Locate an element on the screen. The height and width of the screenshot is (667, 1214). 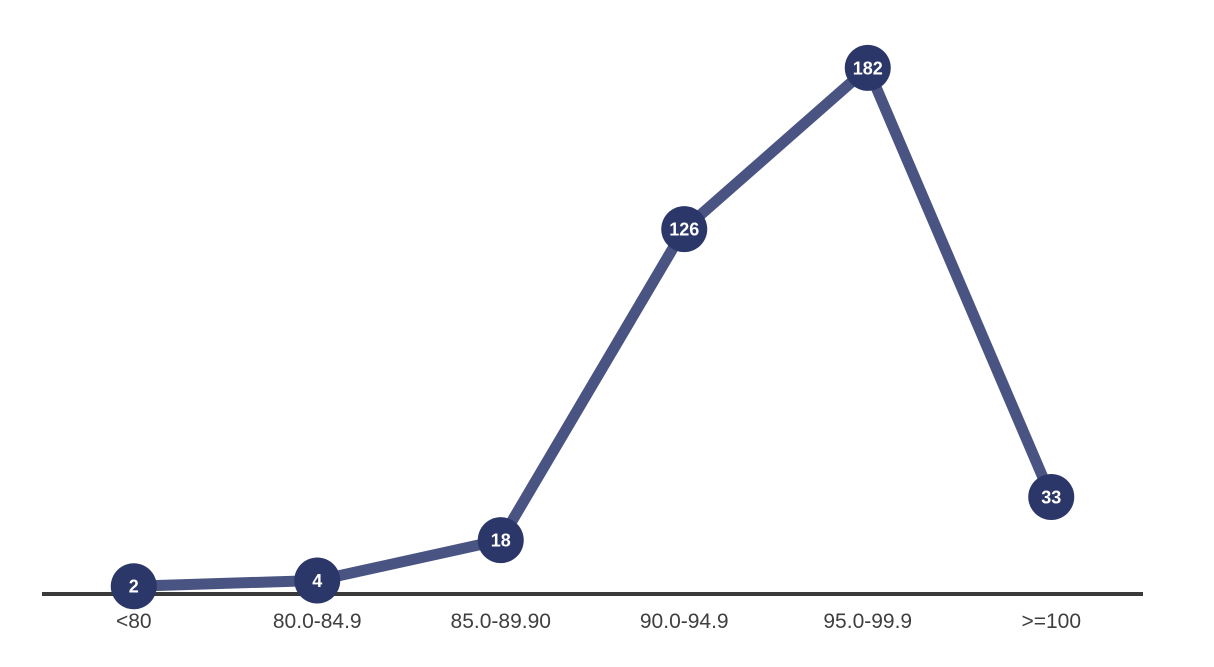
x-tick-label: 85.0-89.90 is located at coordinates (501, 621).